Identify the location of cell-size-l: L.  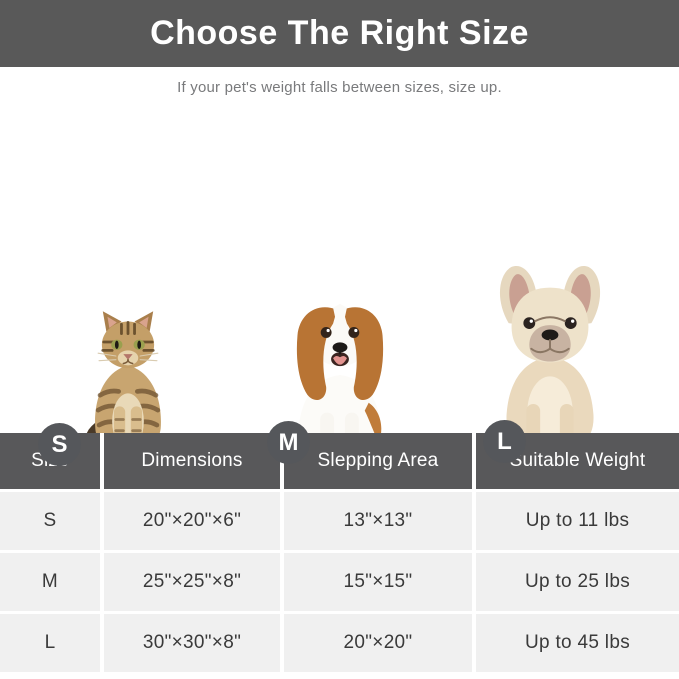
(50, 643).